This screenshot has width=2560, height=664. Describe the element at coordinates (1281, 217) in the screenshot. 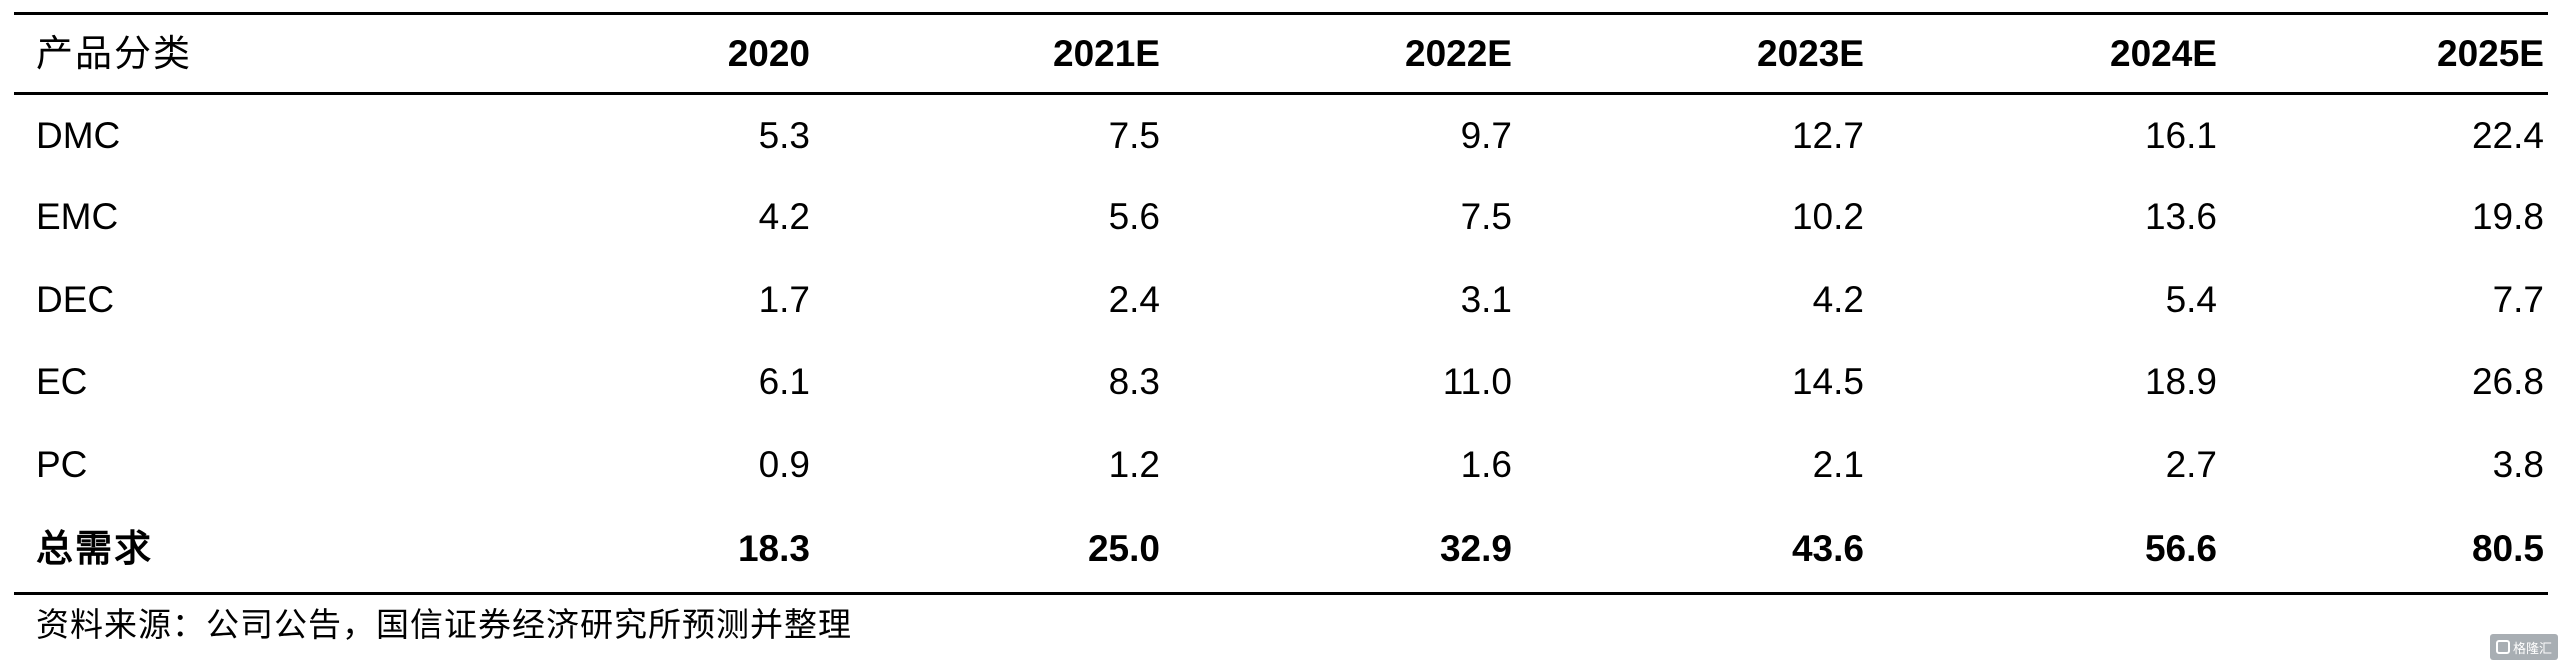

I see `table-row: EMC 4.2 5.6 7.5 10.2 13.6 19.8` at that location.